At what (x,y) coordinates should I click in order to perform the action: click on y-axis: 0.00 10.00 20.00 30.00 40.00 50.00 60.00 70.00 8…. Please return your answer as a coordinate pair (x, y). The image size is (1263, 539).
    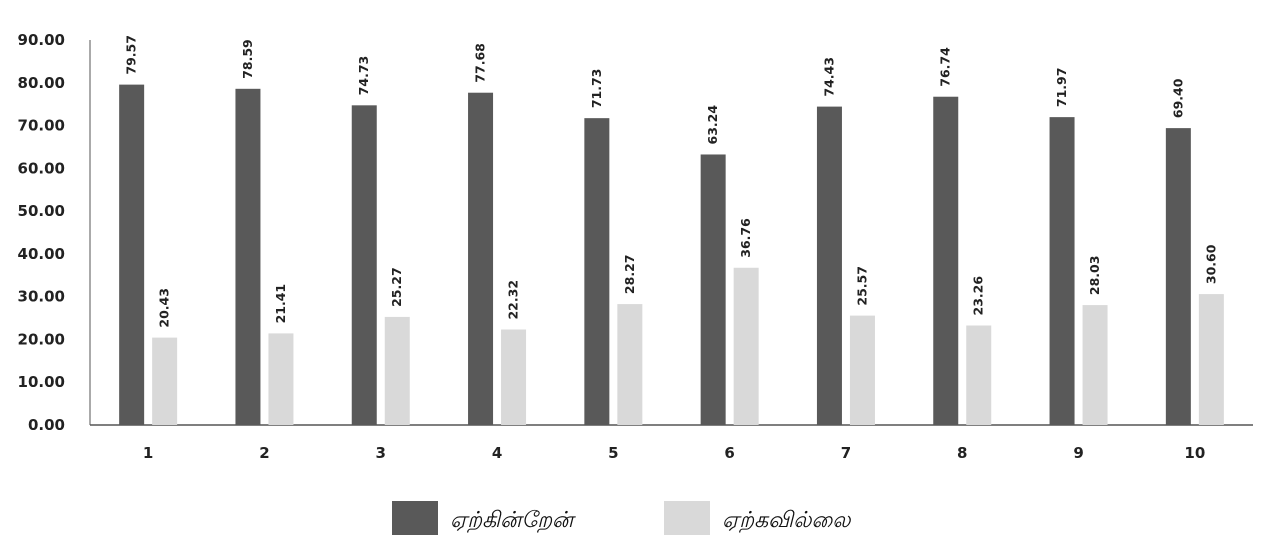
    Looking at the image, I should click on (54, 232).